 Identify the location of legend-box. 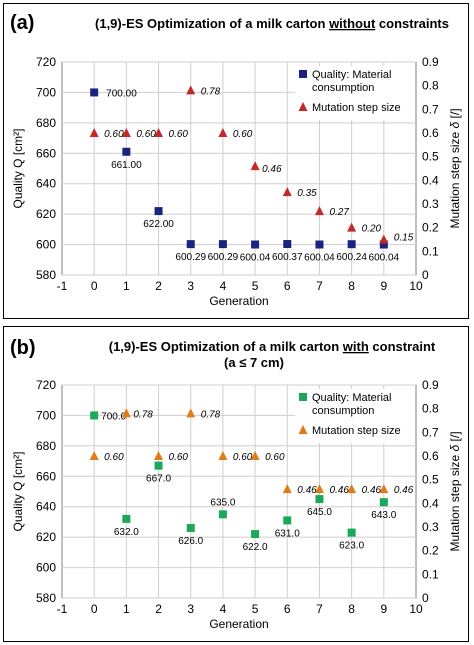
(355, 416).